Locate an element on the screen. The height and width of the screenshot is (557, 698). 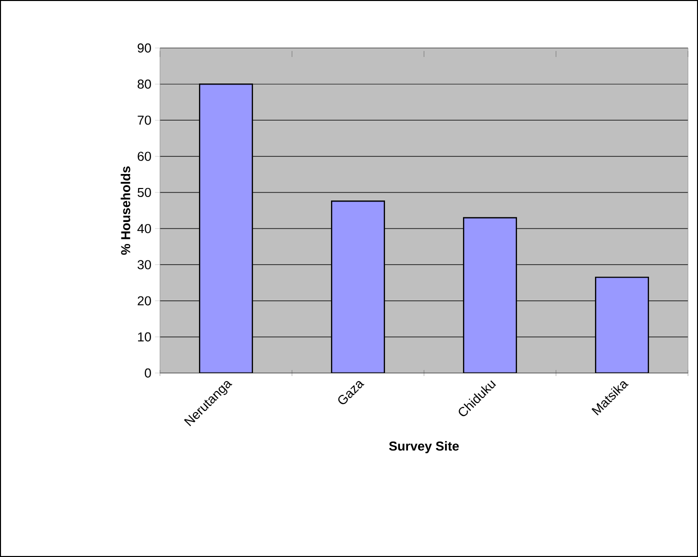
y-tick-label: 90 is located at coordinates (144, 48).